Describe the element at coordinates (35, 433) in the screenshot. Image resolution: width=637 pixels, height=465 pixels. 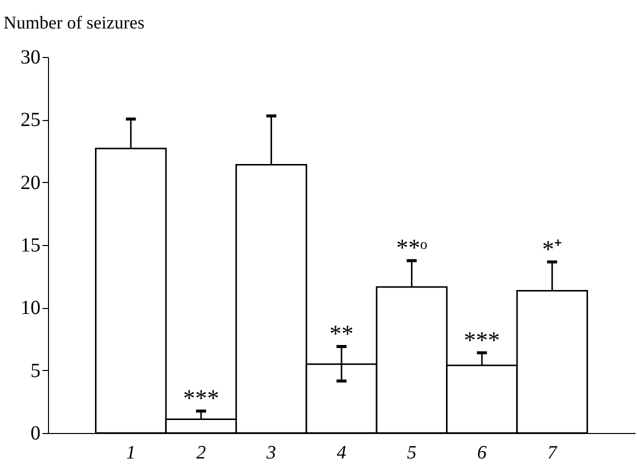
I see `y-tick-label: 0` at that location.